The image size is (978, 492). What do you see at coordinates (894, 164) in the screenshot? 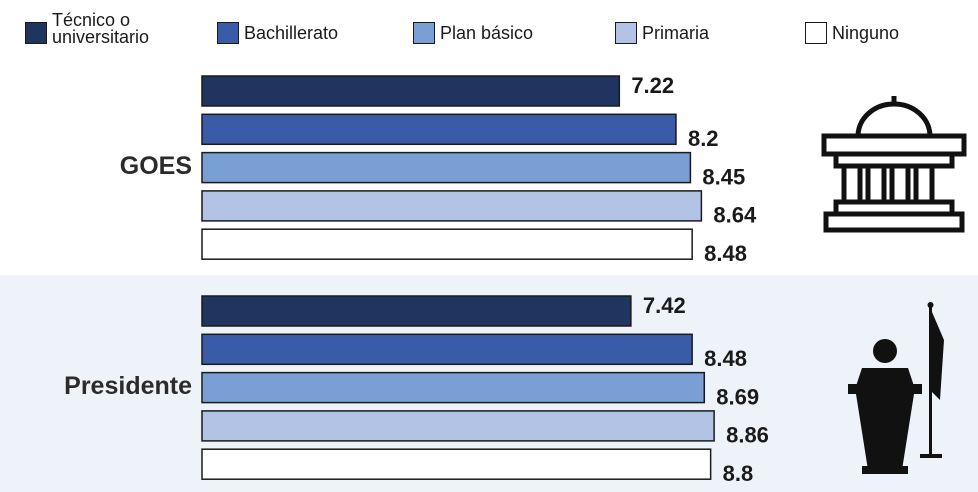
I see `building-icon` at bounding box center [894, 164].